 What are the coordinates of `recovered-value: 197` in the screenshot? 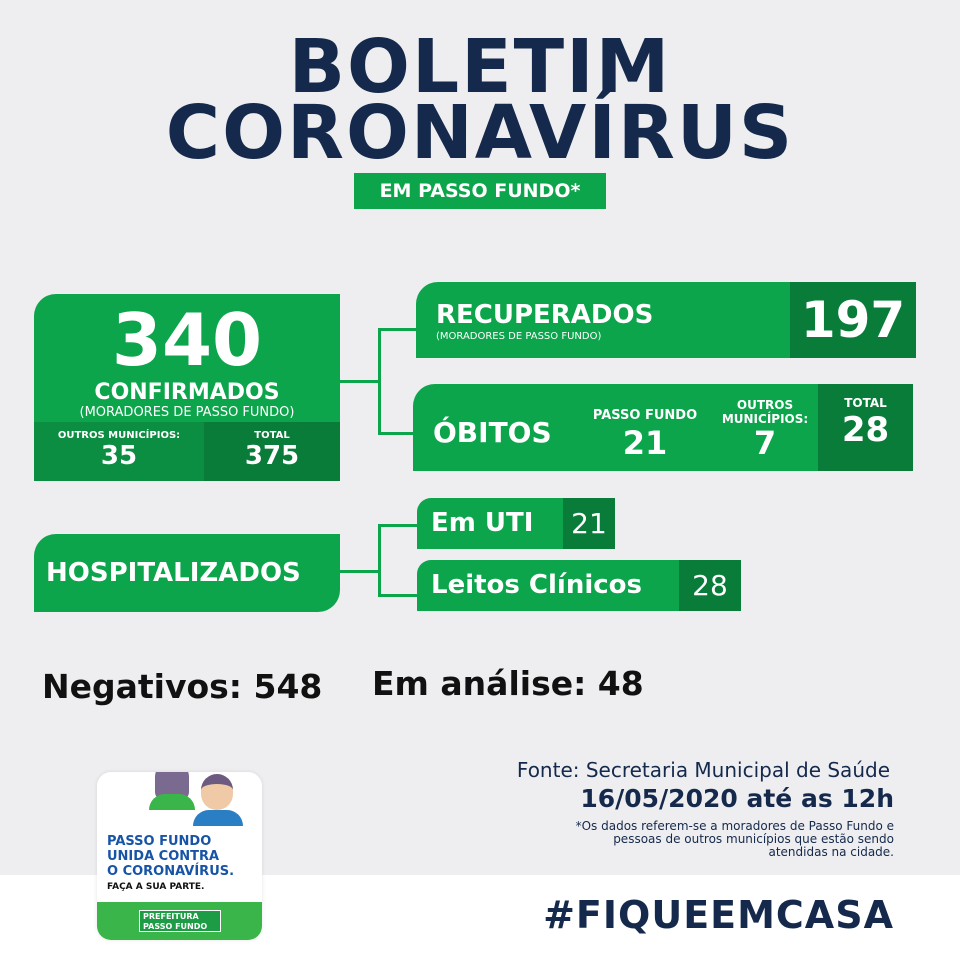 It's located at (853, 320).